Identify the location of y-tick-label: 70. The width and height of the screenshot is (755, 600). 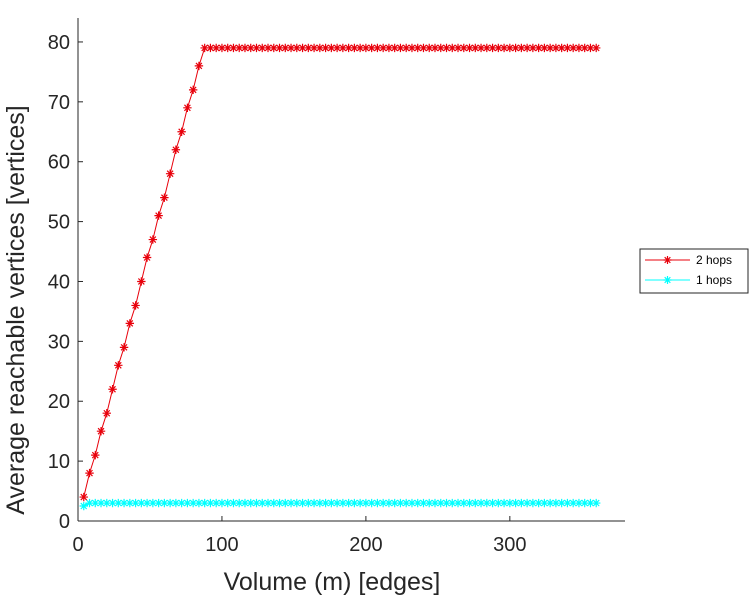
(59, 103).